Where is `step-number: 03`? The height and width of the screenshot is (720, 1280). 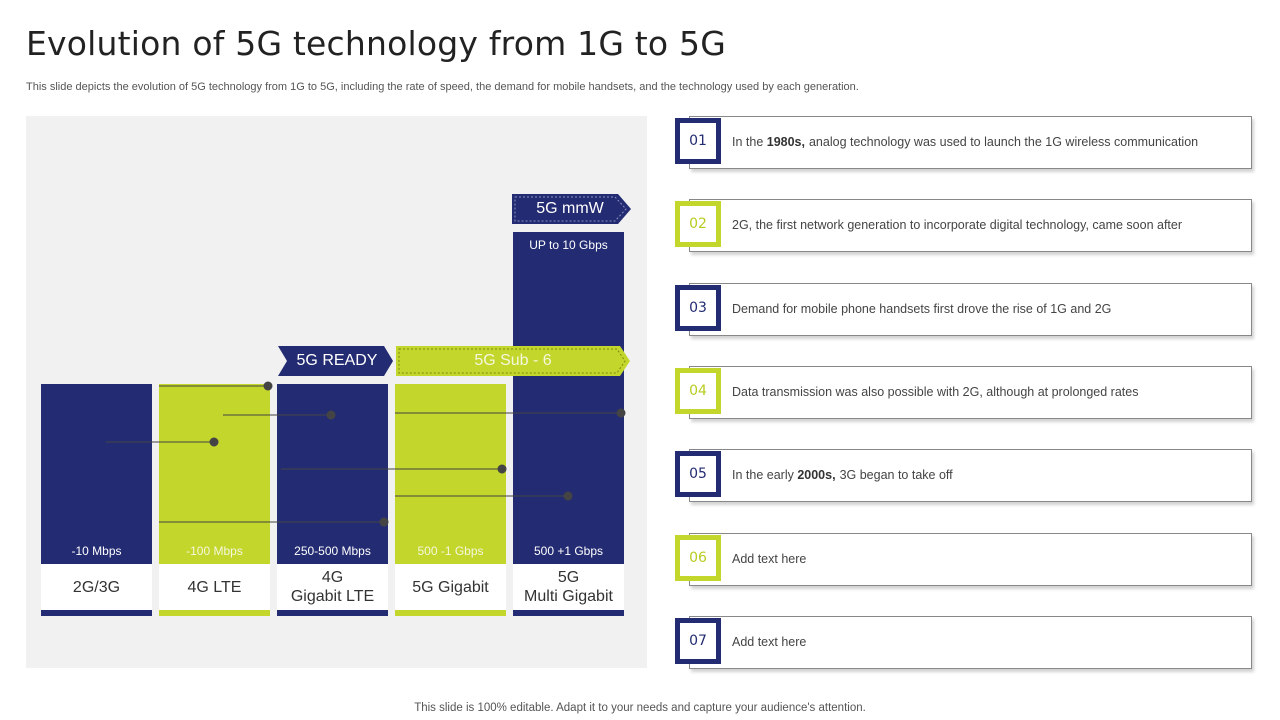
step-number: 03 is located at coordinates (698, 308).